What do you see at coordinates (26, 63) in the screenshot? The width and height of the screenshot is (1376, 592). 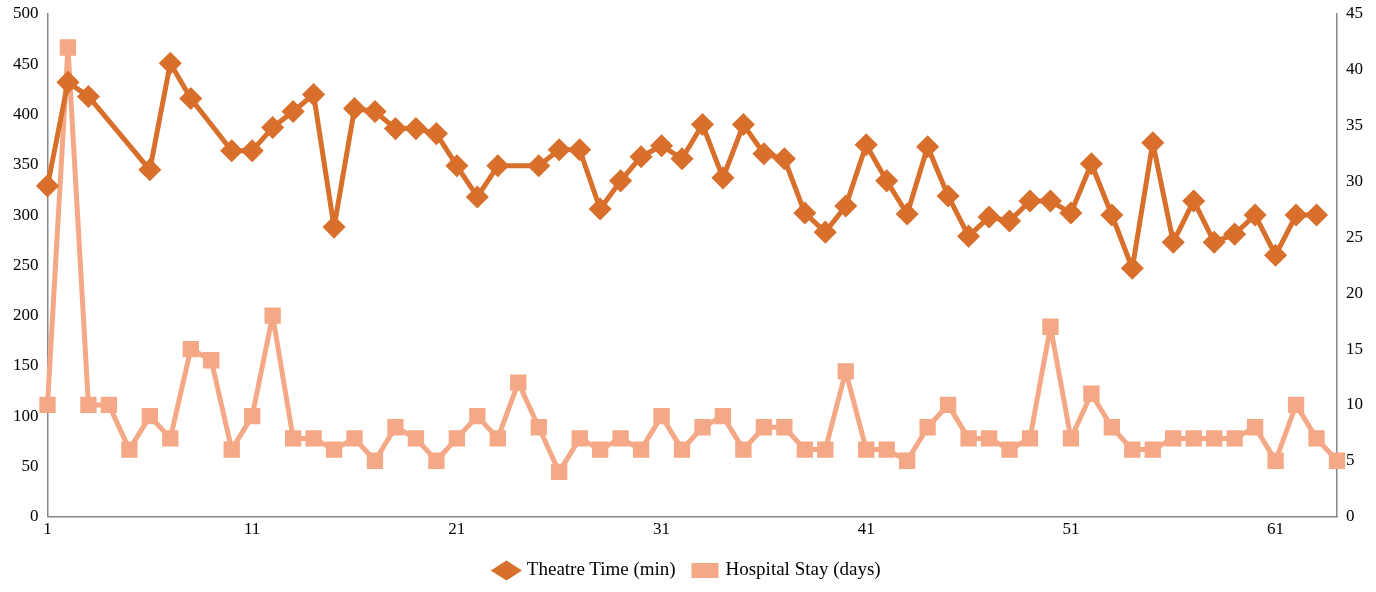 I see `y-tick-label: 450` at bounding box center [26, 63].